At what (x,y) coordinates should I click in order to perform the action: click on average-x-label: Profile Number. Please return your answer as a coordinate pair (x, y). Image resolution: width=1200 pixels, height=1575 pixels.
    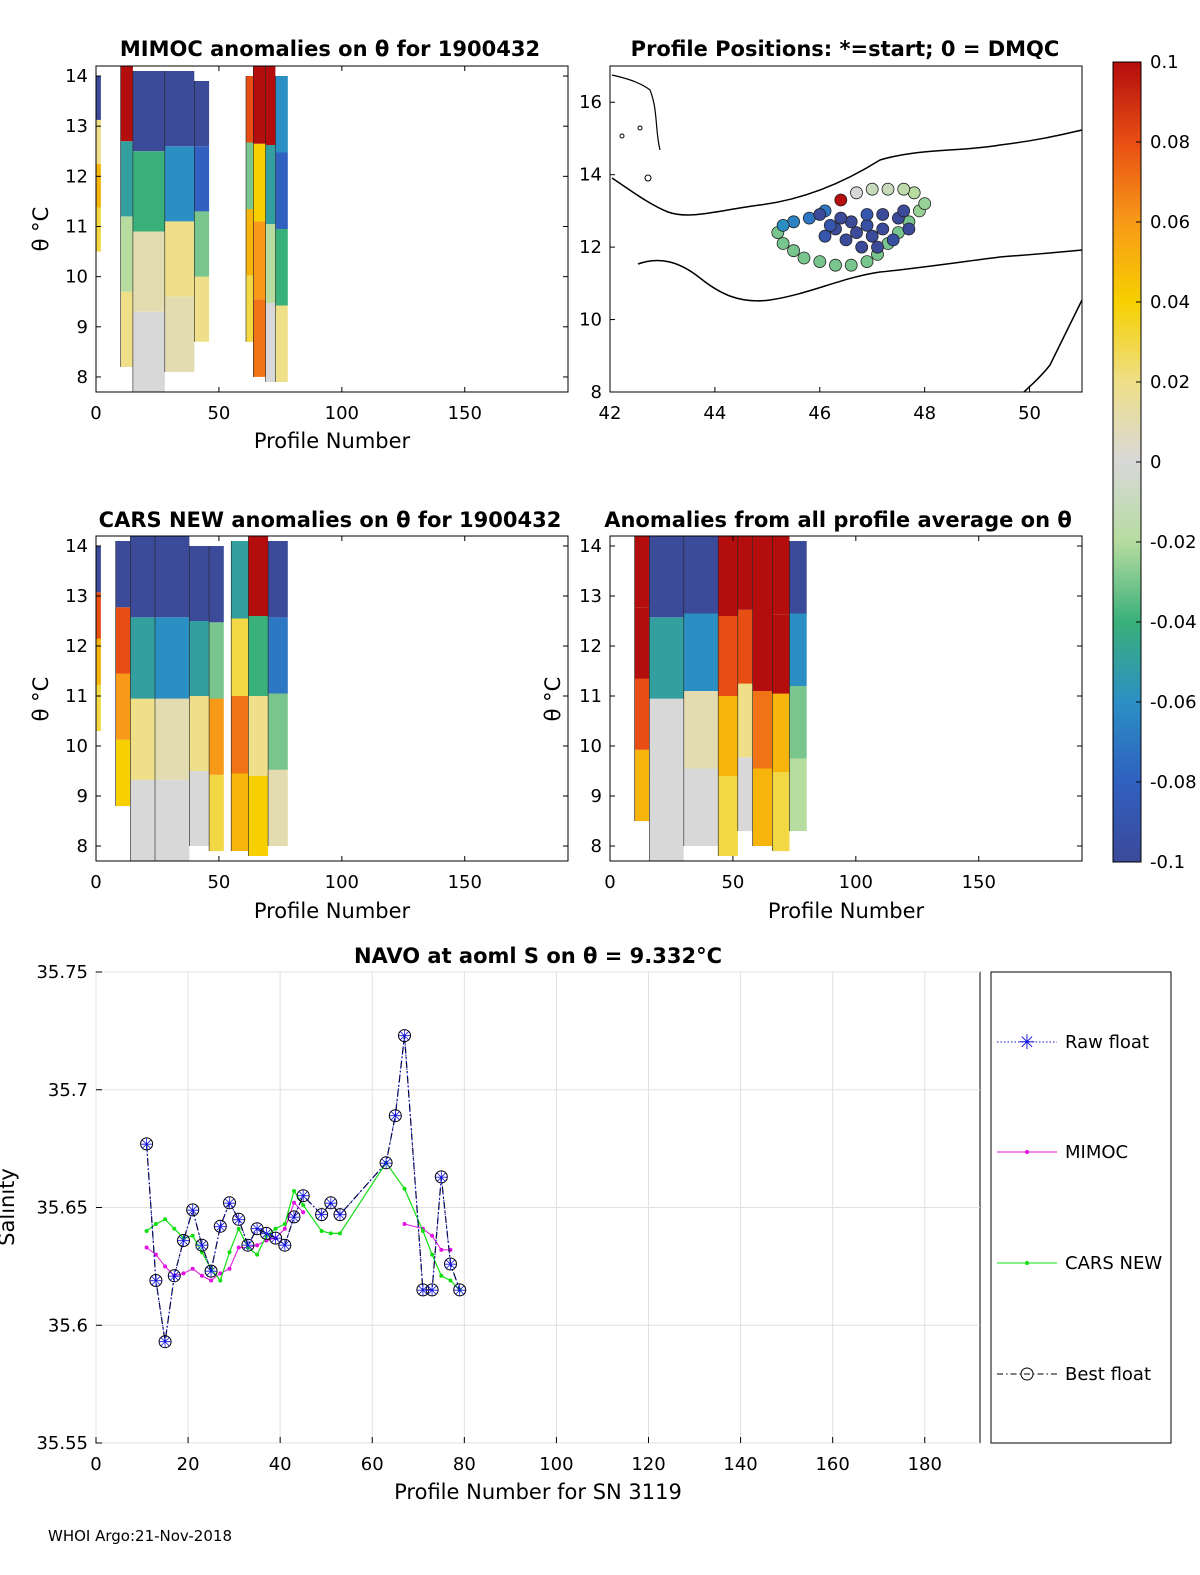
    Looking at the image, I should click on (846, 911).